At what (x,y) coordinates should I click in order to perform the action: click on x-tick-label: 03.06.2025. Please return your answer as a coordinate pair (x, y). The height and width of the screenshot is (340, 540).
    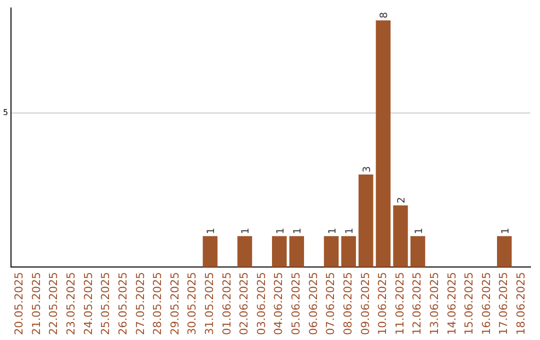
    Looking at the image, I should click on (261, 304).